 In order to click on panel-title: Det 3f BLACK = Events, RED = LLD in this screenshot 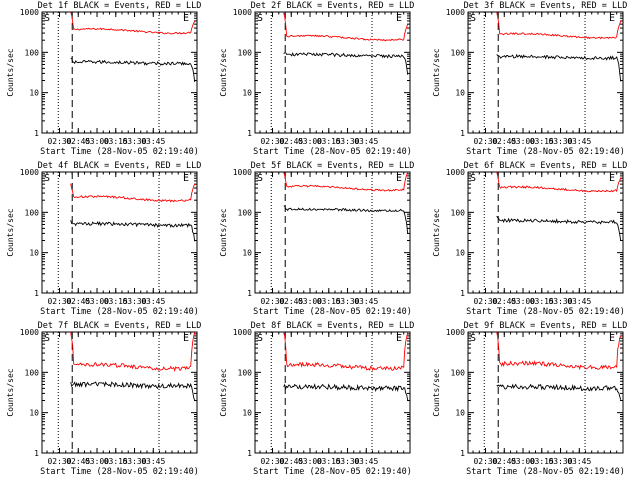, I will do `click(546, 6)`.